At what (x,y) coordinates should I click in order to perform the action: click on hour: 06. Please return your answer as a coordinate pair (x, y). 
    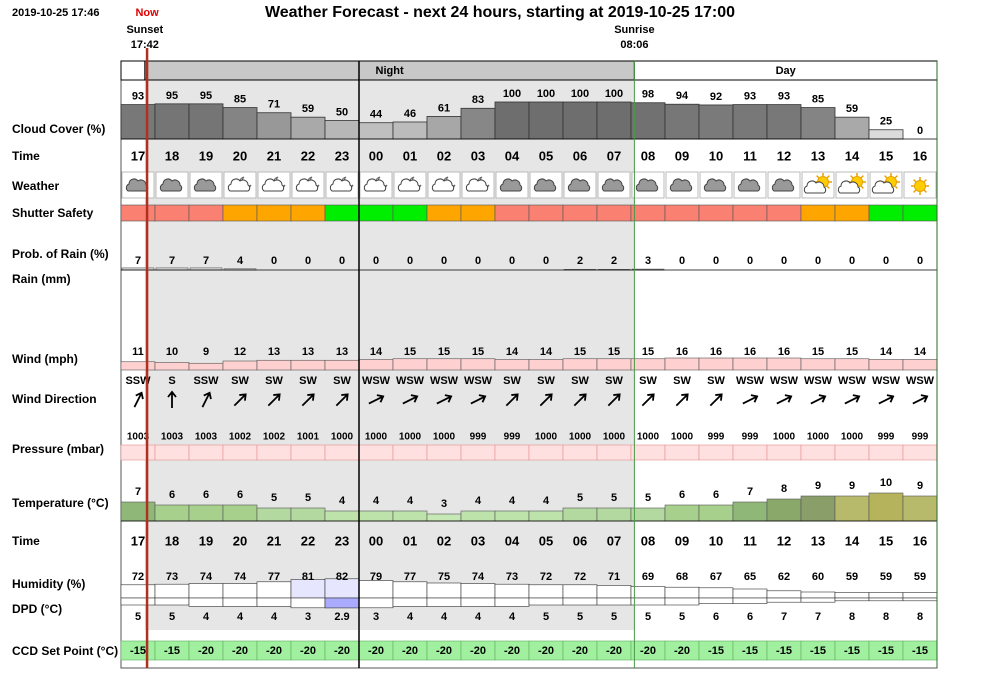
    Looking at the image, I should click on (580, 540).